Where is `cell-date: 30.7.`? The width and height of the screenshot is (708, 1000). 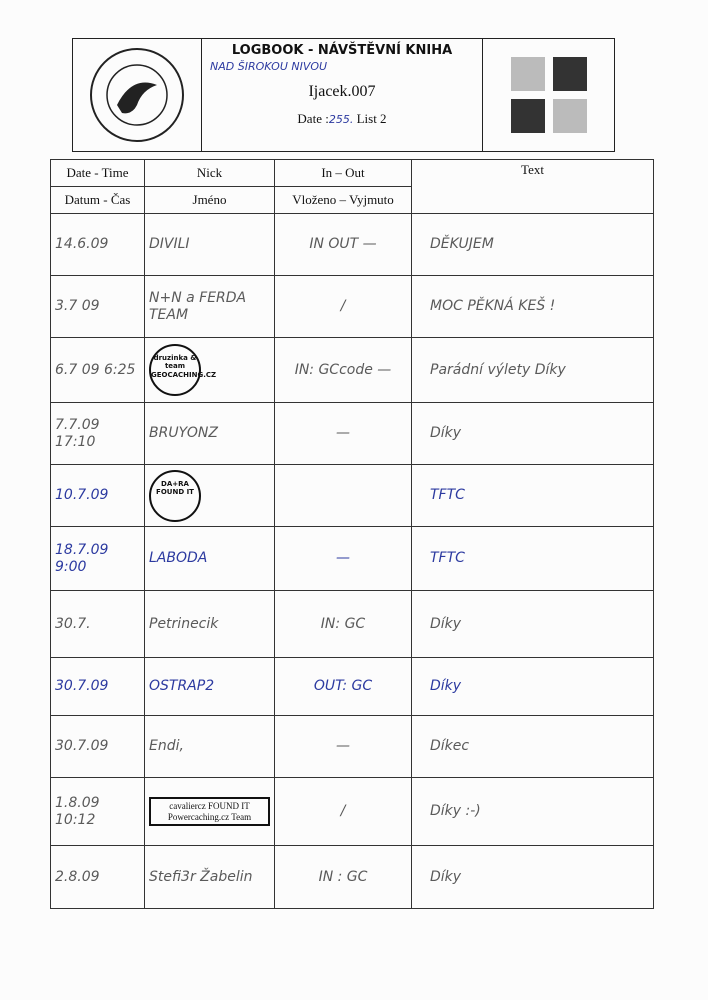 cell-date: 30.7. is located at coordinates (97, 624).